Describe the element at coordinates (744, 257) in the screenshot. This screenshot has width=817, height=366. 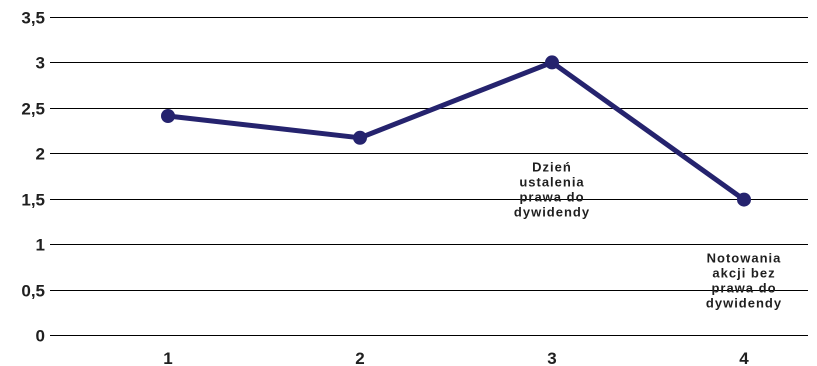
I see `annotation-line: Notowania` at that location.